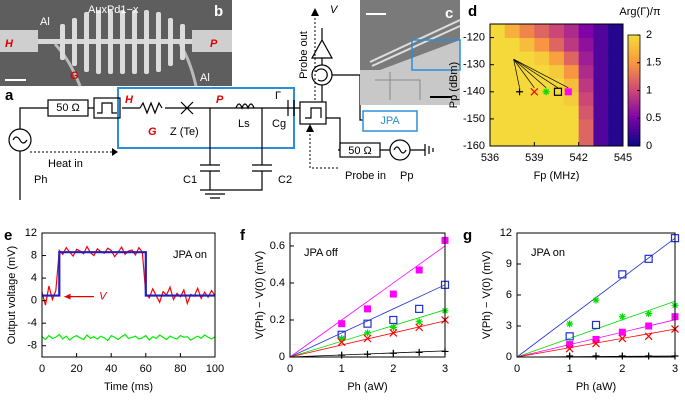  Describe the element at coordinates (111, 369) in the screenshot. I see `x-tick-label: 40` at that location.